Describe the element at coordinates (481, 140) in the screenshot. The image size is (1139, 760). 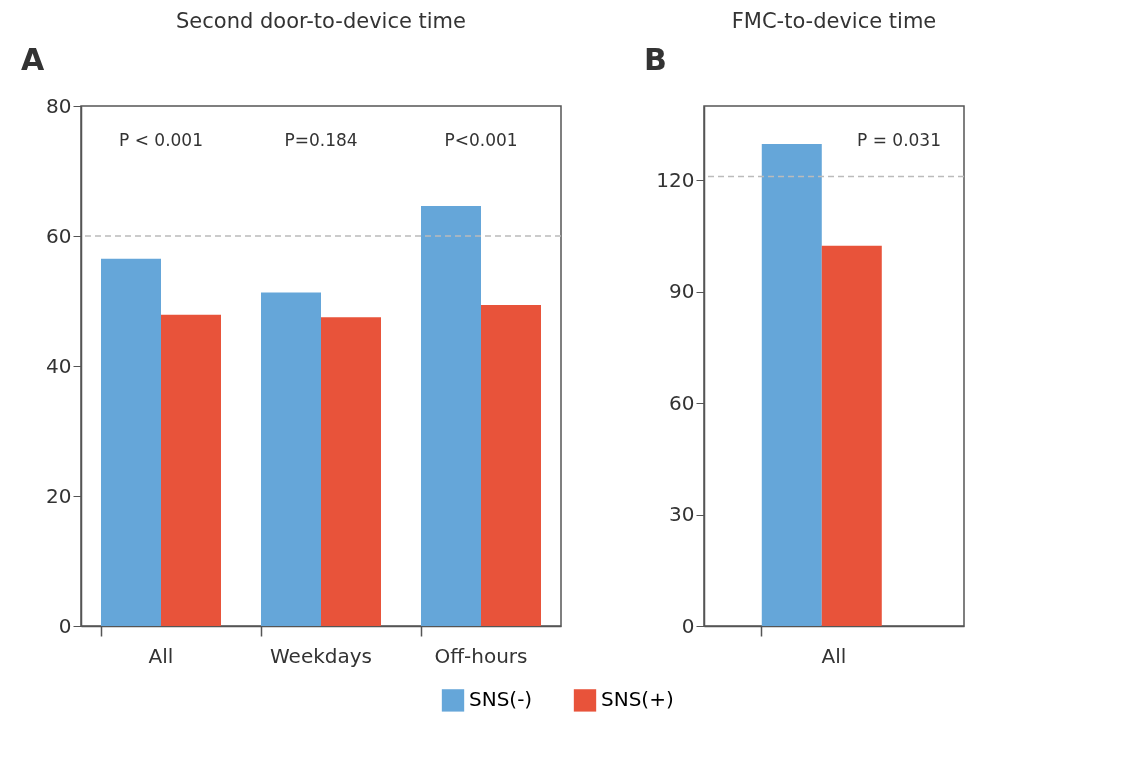
I see `annotation: P<0.001` at that location.